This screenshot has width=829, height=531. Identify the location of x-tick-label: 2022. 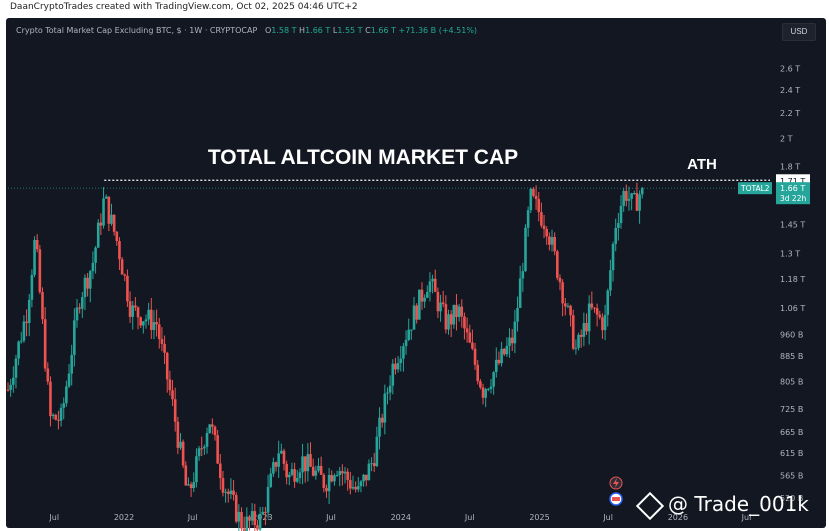
(124, 517).